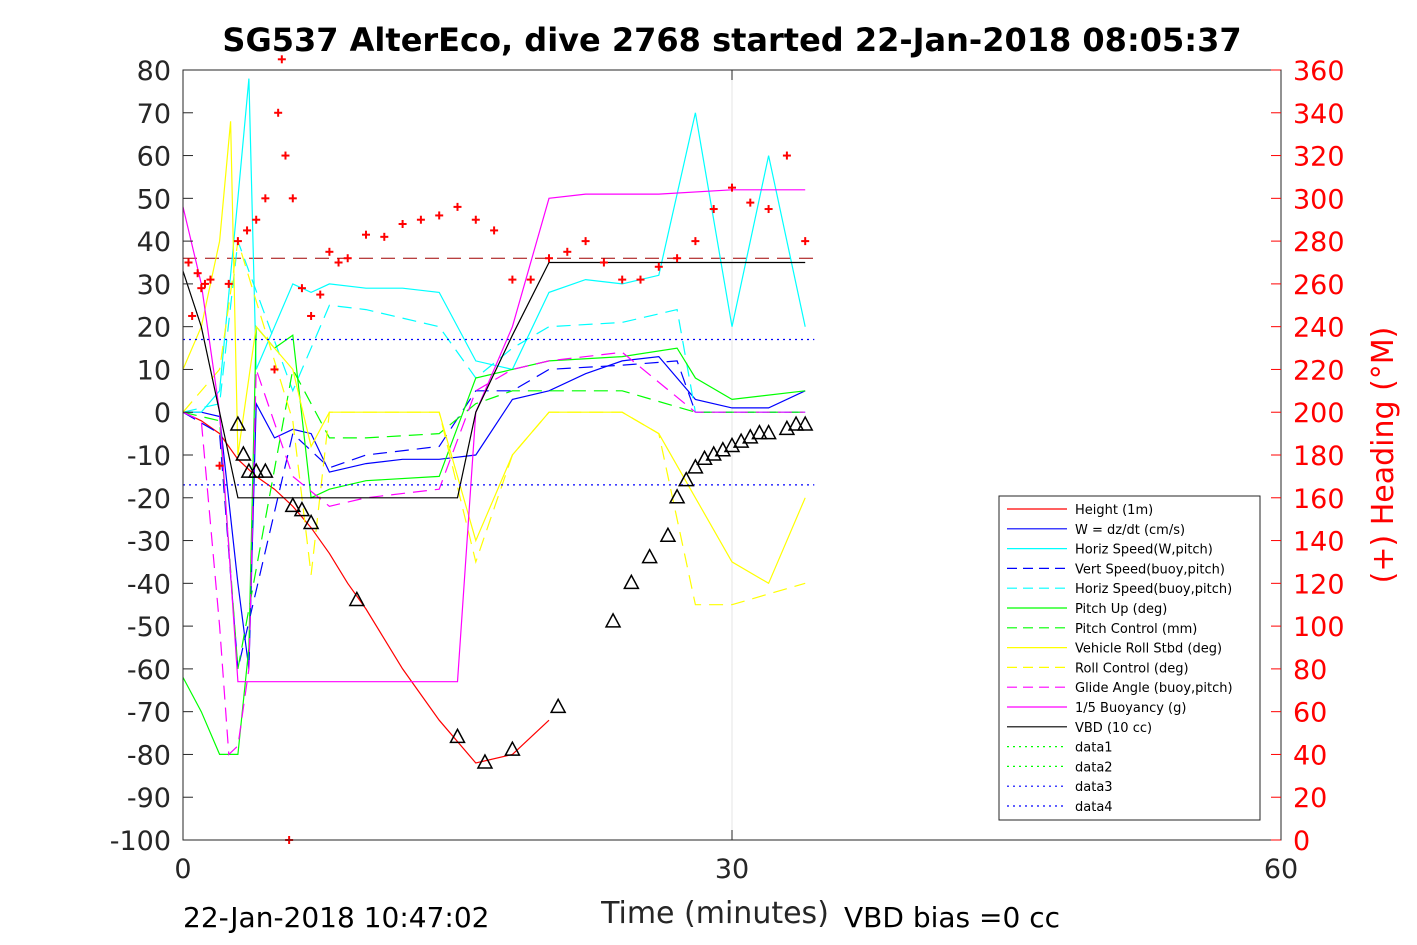 The width and height of the screenshot is (1417, 945). I want to click on legend-label: Roll Control (deg), so click(1132, 668).